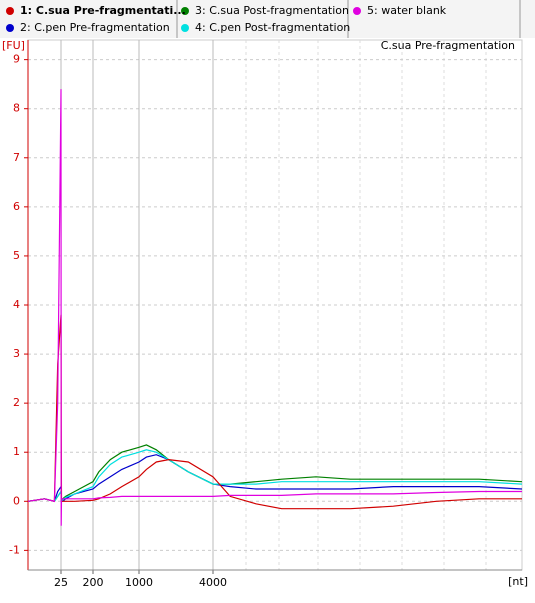 The image size is (535, 603). I want to click on legend-label: 4: C.pen Post-fragmentation, so click(272, 27).